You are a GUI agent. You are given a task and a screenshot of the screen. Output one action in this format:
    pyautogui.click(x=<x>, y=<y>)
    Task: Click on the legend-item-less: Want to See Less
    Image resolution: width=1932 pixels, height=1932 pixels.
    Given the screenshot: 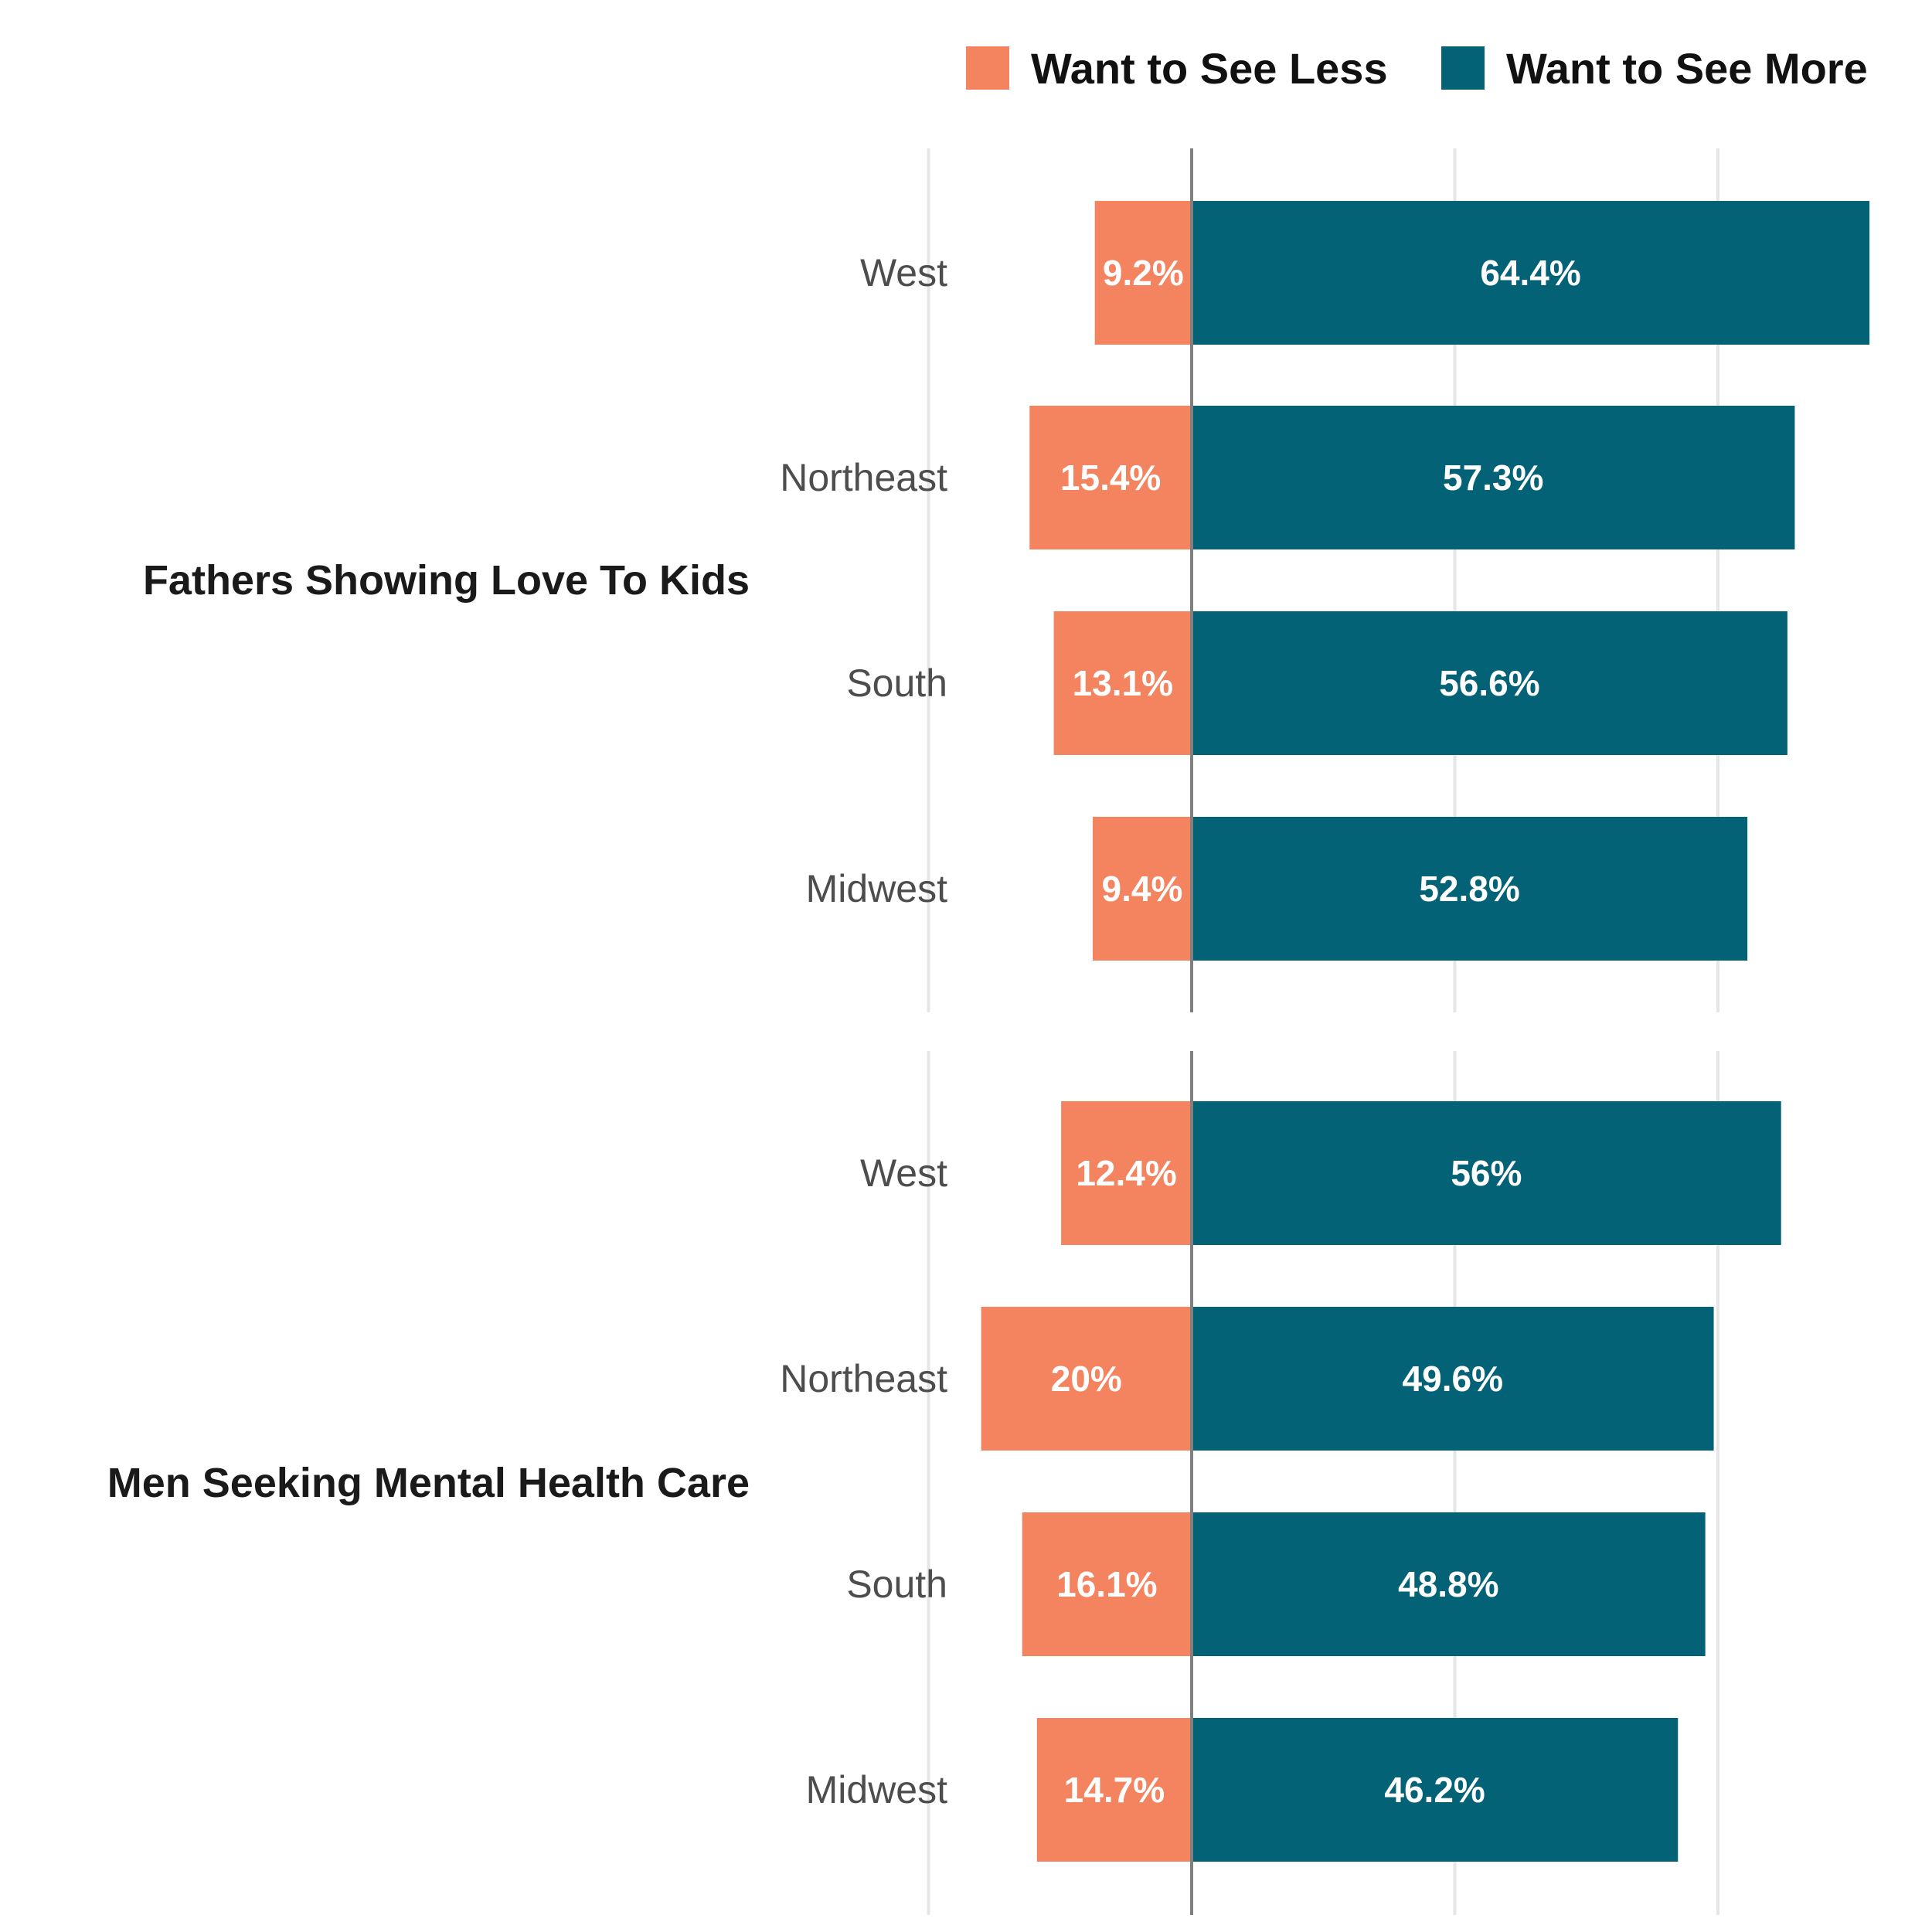 What is the action you would take?
    pyautogui.click(x=1177, y=68)
    